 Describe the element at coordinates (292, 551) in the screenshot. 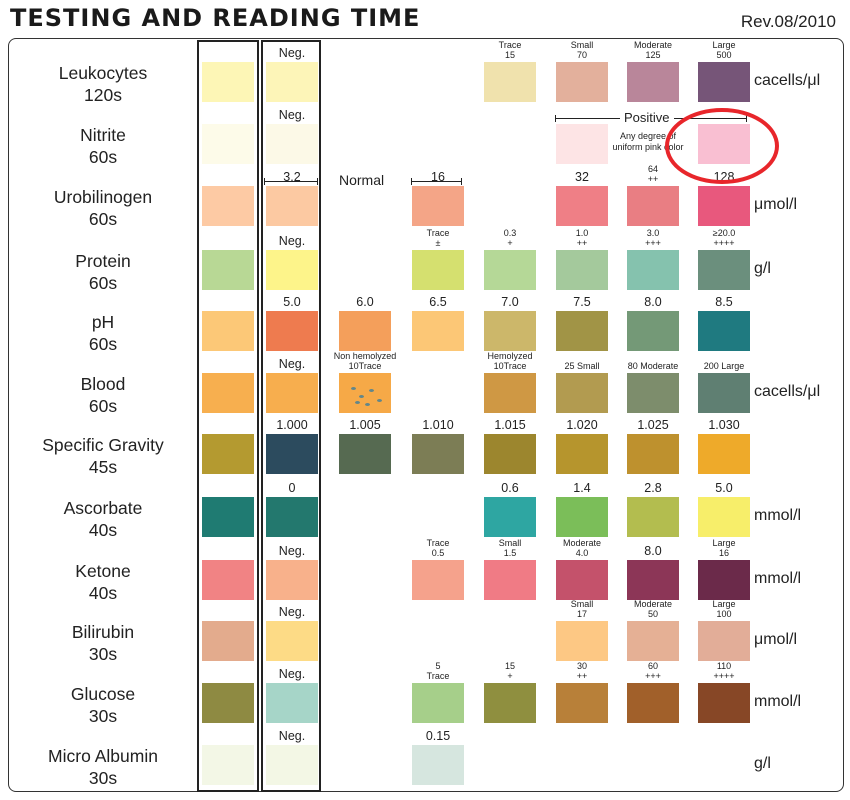

I see `swatch-label-ketone-1: Neg.` at that location.